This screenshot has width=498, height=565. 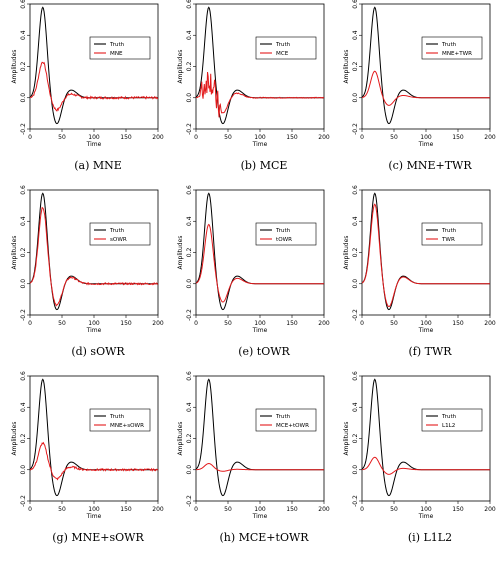 What do you see at coordinates (98, 537) in the screenshot?
I see `panel-caption: (g) MNE+sOWR` at bounding box center [98, 537].